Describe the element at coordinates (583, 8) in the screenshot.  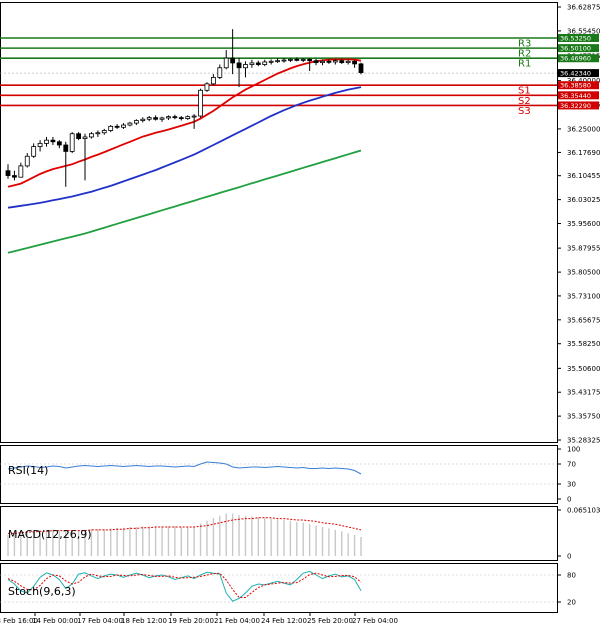
I see `price-tick-label: 36.62875` at that location.